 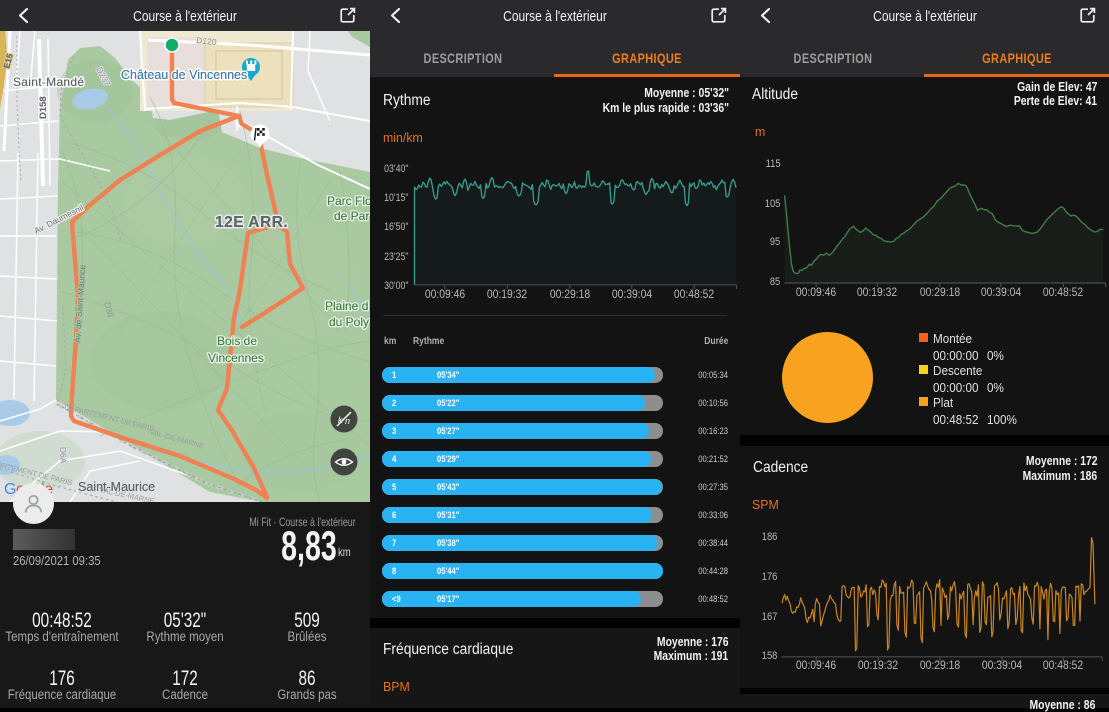 What do you see at coordinates (207, 41) in the screenshot?
I see `svg-text: D120` at bounding box center [207, 41].